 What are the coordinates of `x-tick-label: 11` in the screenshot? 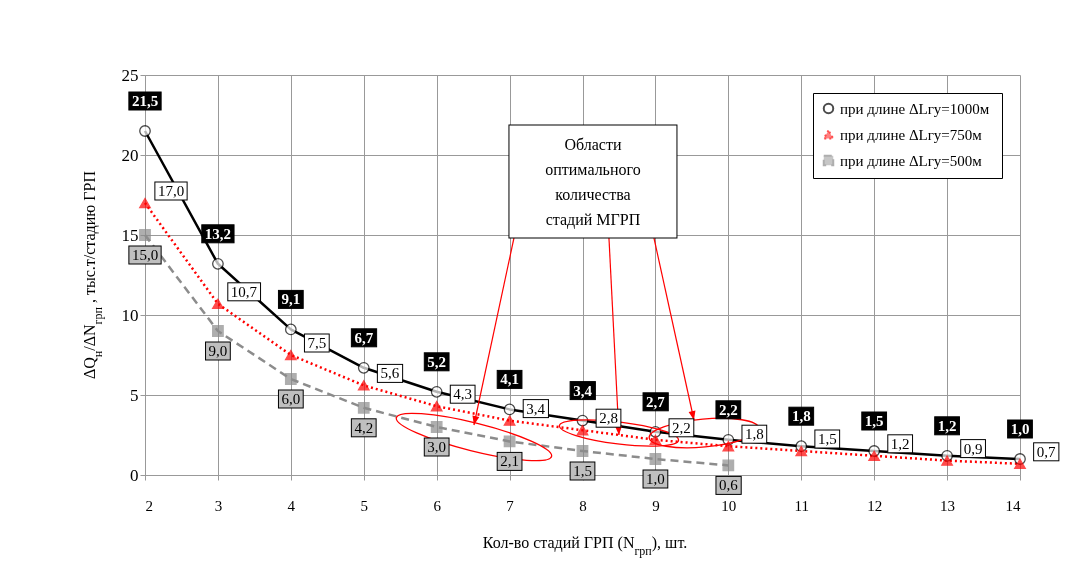 It's located at (801, 505).